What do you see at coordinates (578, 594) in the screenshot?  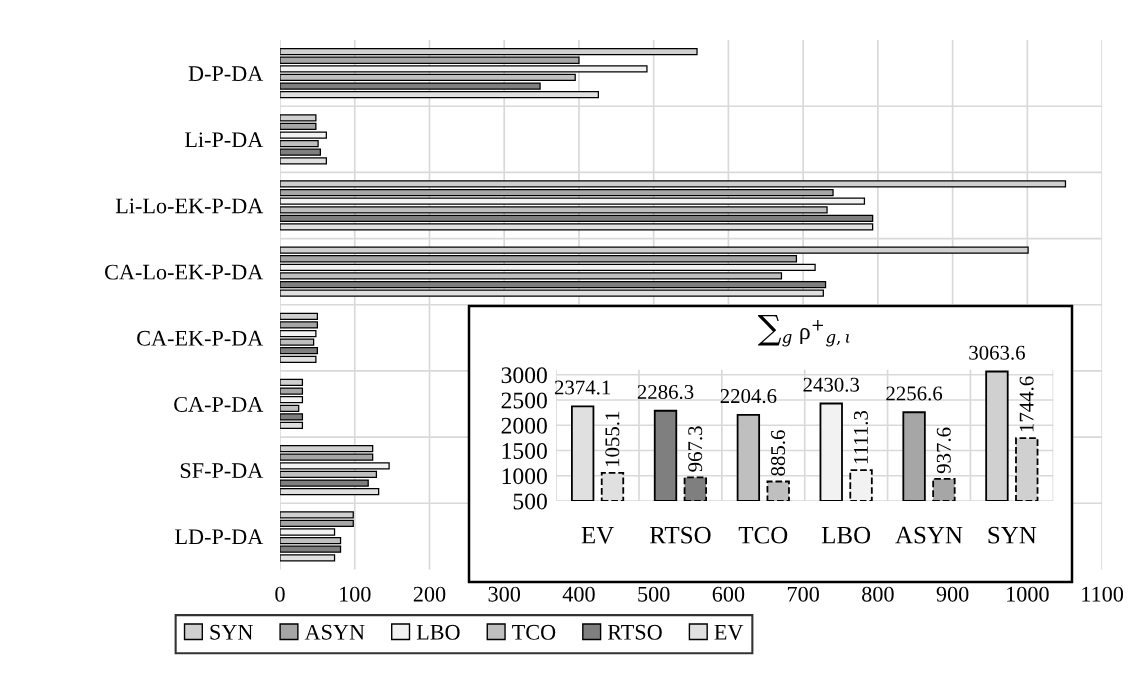 I see `x-tick-label: 400` at bounding box center [578, 594].